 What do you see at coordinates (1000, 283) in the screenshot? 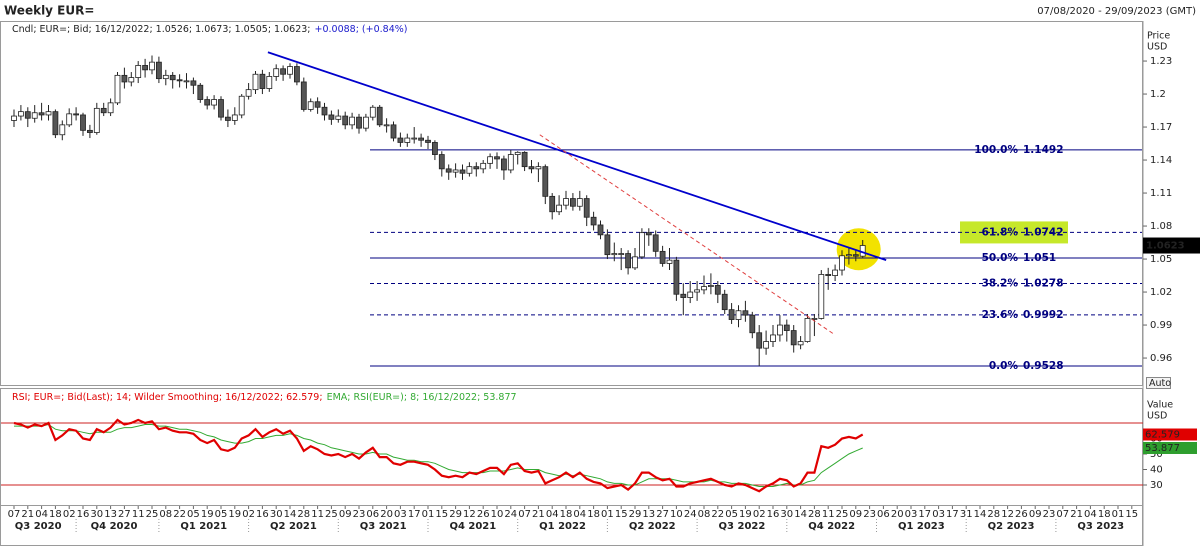
I see `fib-label: 38.2%` at bounding box center [1000, 283].